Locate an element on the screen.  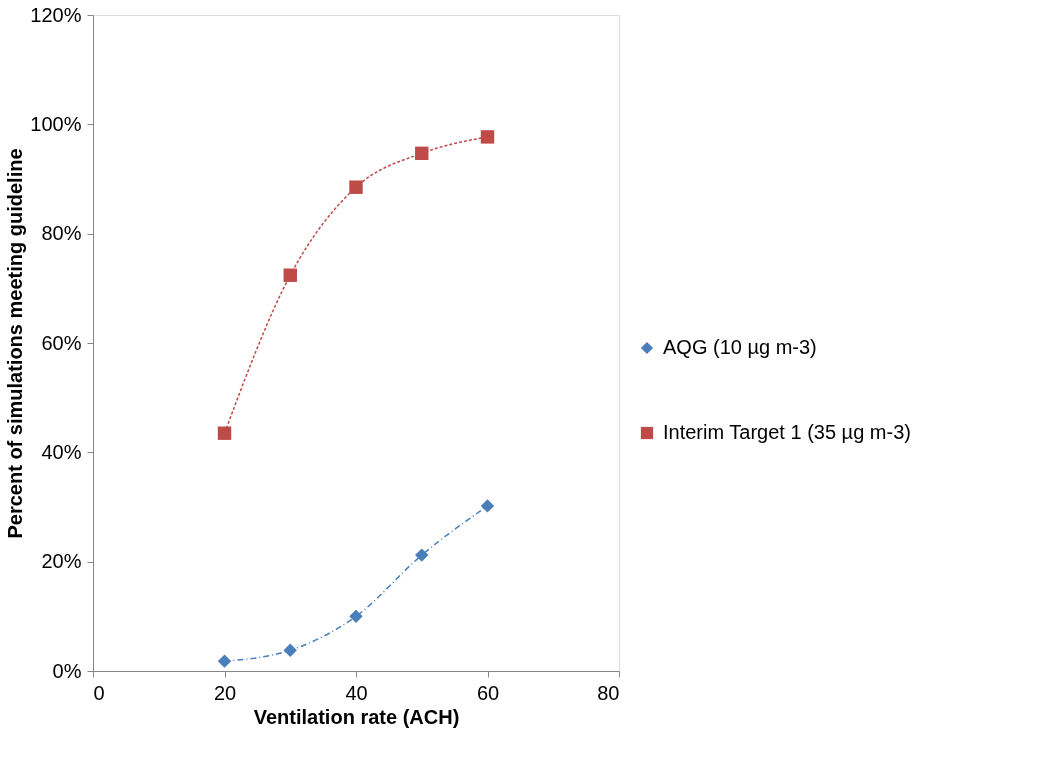
x-tick-label: 20 is located at coordinates (225, 692).